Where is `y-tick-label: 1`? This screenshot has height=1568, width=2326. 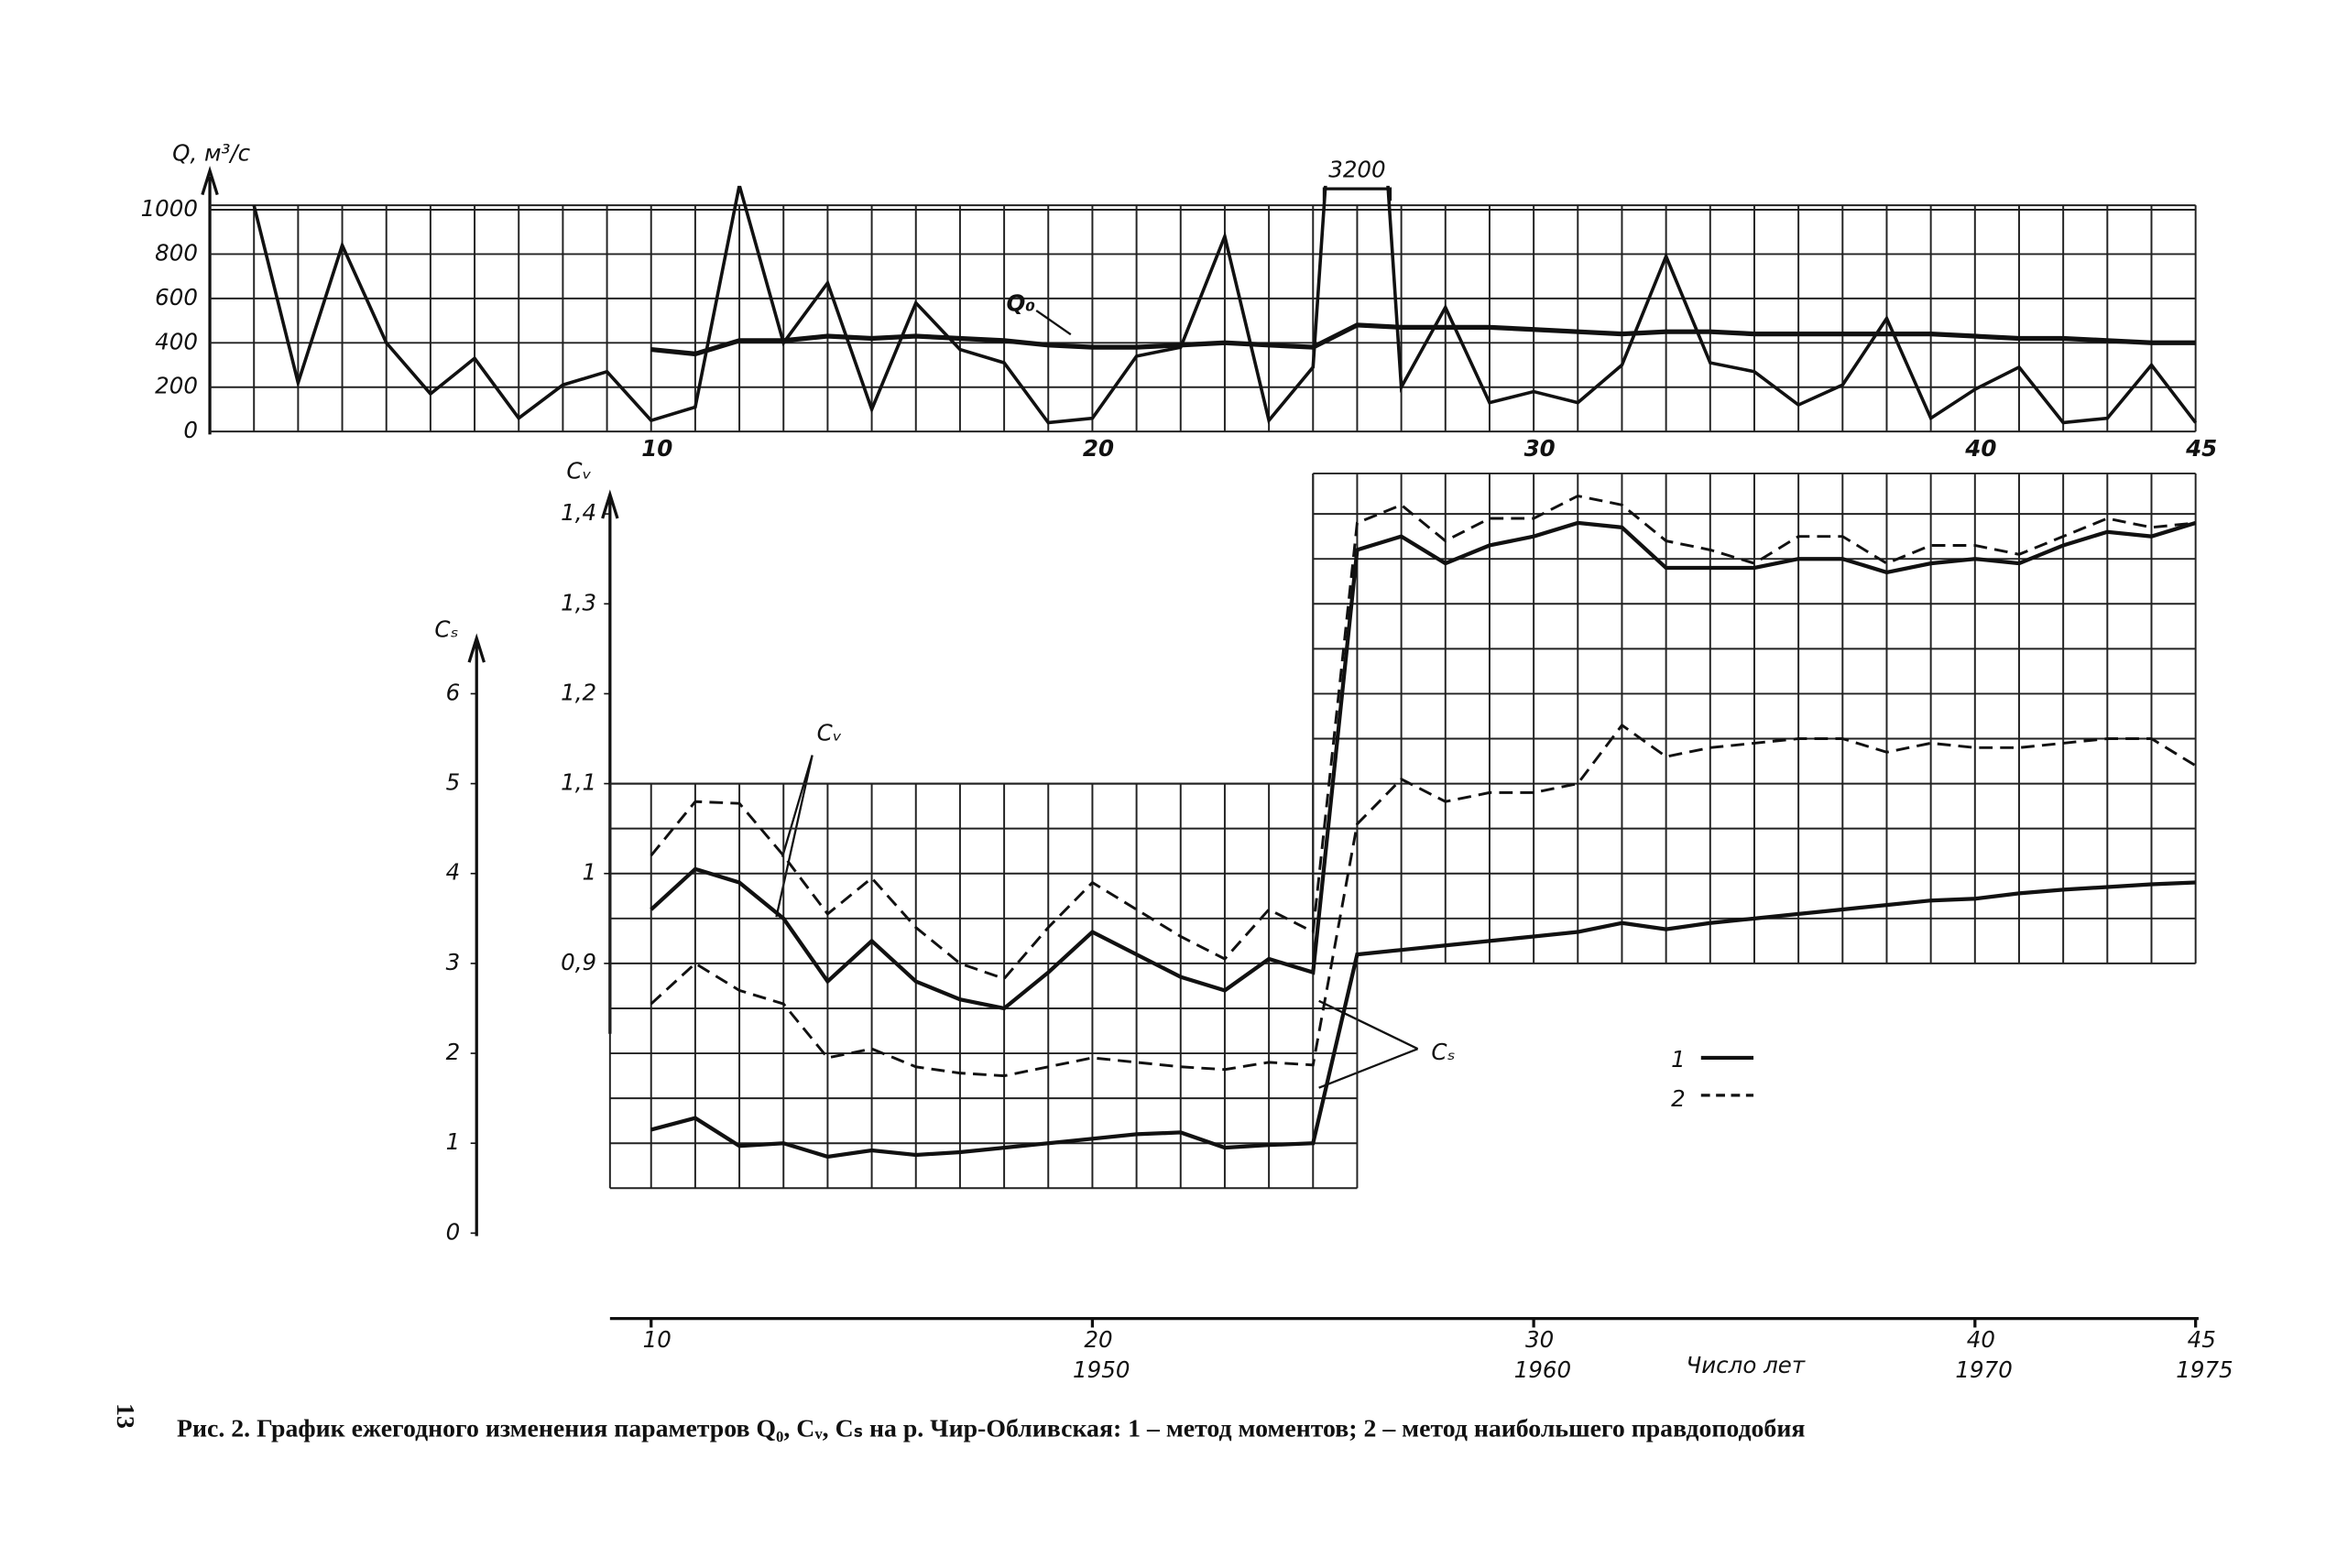
y-tick-label: 1 is located at coordinates (590, 872).